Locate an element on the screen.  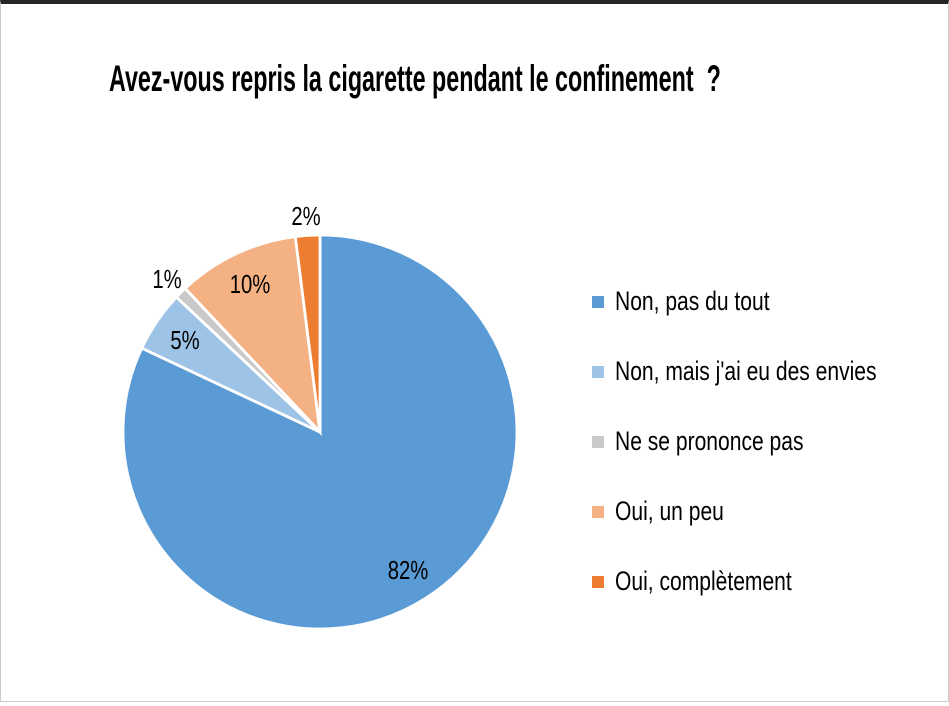
legend-label: Ne se prononce pas is located at coordinates (709, 441).